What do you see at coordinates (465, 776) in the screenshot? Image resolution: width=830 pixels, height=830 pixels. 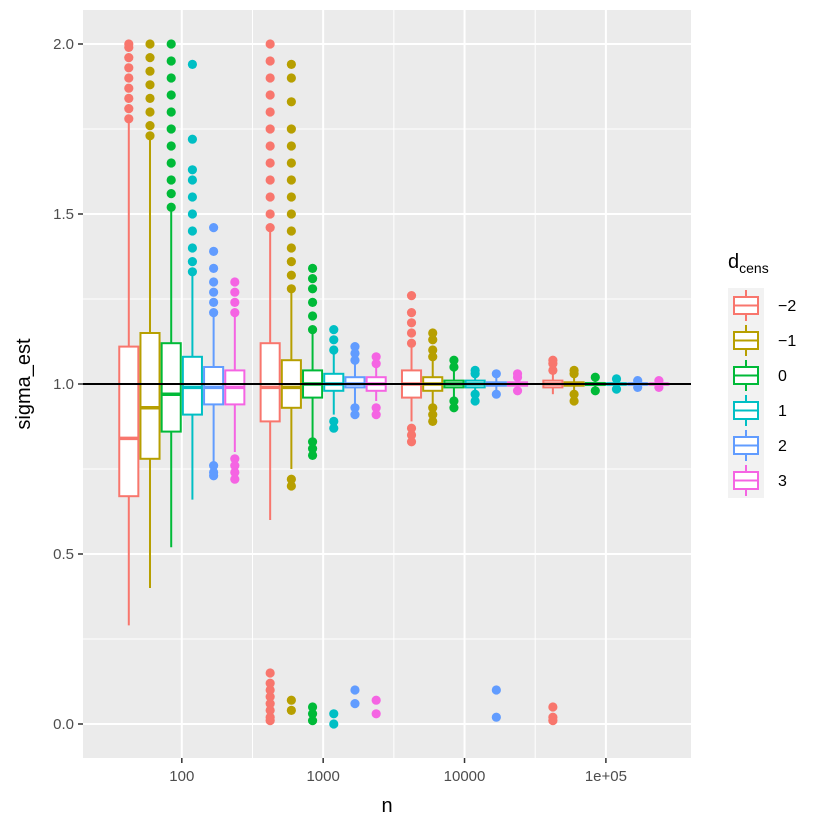 I see `x-tick-label: 10000` at bounding box center [465, 776].